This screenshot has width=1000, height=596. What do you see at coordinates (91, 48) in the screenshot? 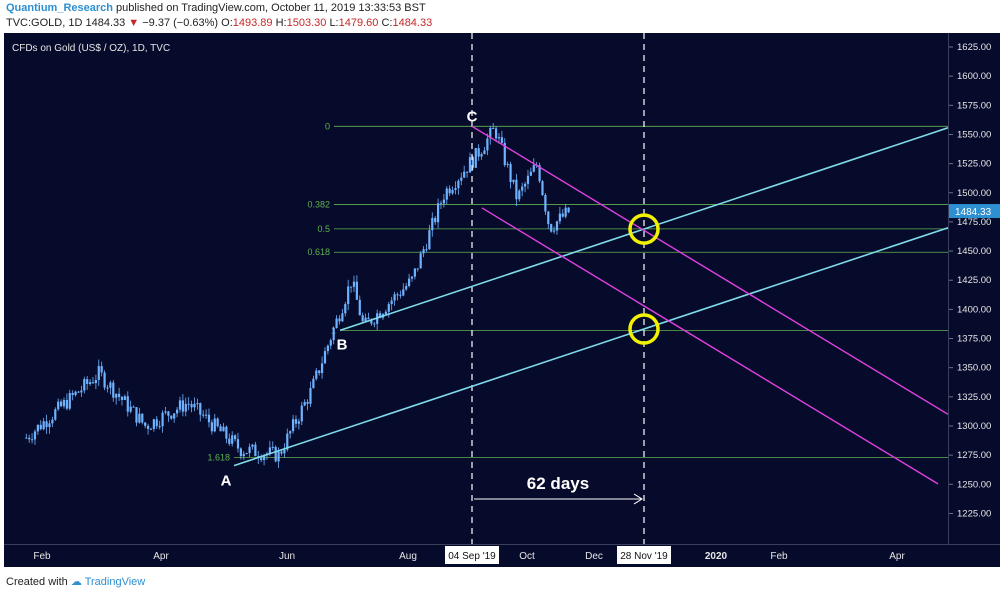
I see `chart-title: CFDs on Gold (US$ / OZ), 1D, TVC` at bounding box center [91, 48].